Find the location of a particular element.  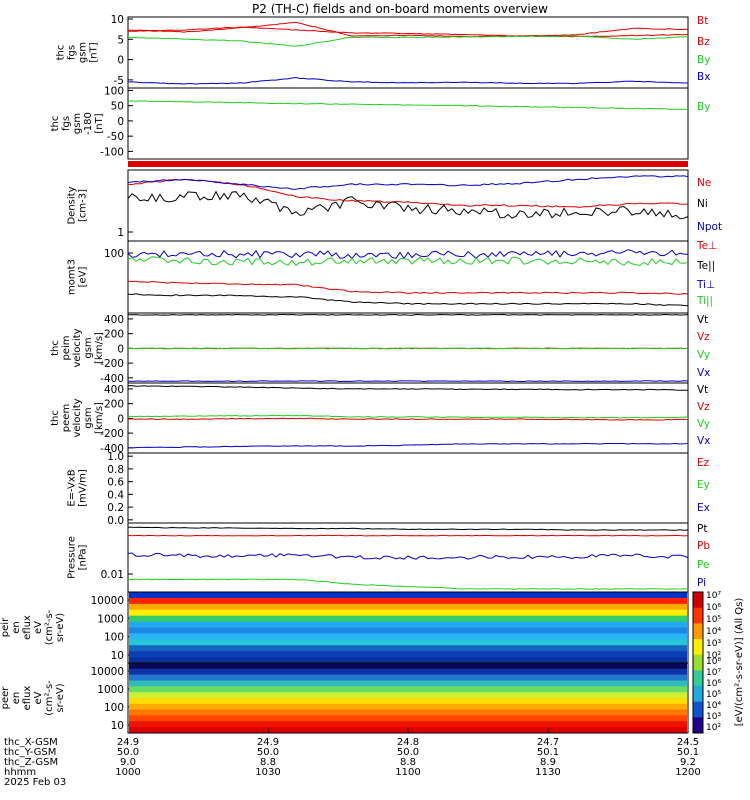

legend-tipar: Ti|| is located at coordinates (704, 301).